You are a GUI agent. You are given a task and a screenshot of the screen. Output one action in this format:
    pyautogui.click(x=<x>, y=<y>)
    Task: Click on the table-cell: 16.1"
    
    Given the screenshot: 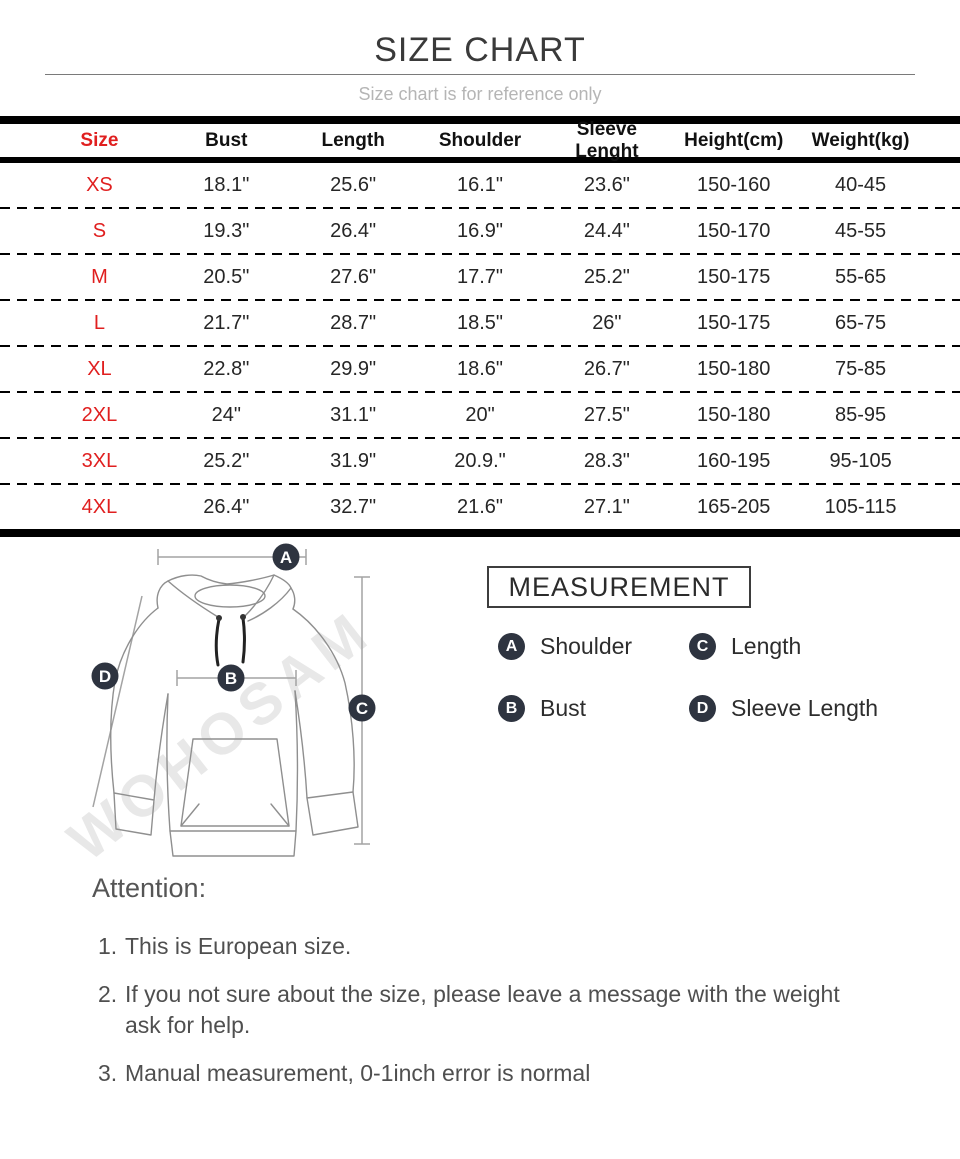 What is the action you would take?
    pyautogui.click(x=480, y=184)
    